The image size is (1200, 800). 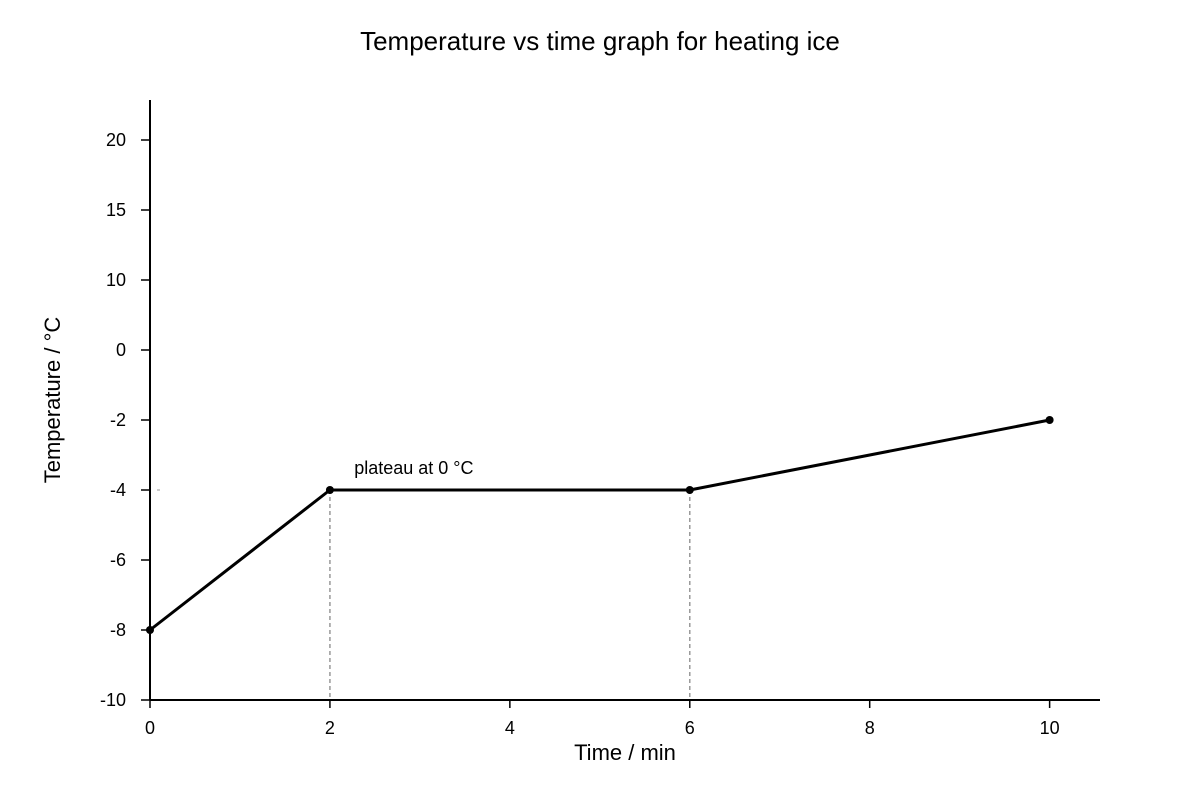 I want to click on y-tick-label: 15, so click(x=116, y=210).